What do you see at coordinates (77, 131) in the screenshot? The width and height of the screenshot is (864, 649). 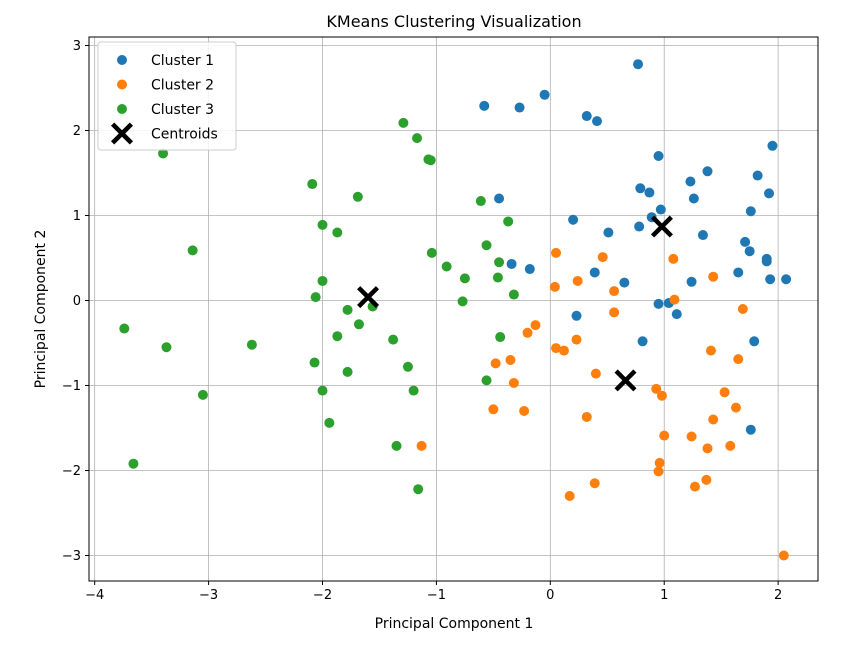 I see `y-tick-label: 2` at bounding box center [77, 131].